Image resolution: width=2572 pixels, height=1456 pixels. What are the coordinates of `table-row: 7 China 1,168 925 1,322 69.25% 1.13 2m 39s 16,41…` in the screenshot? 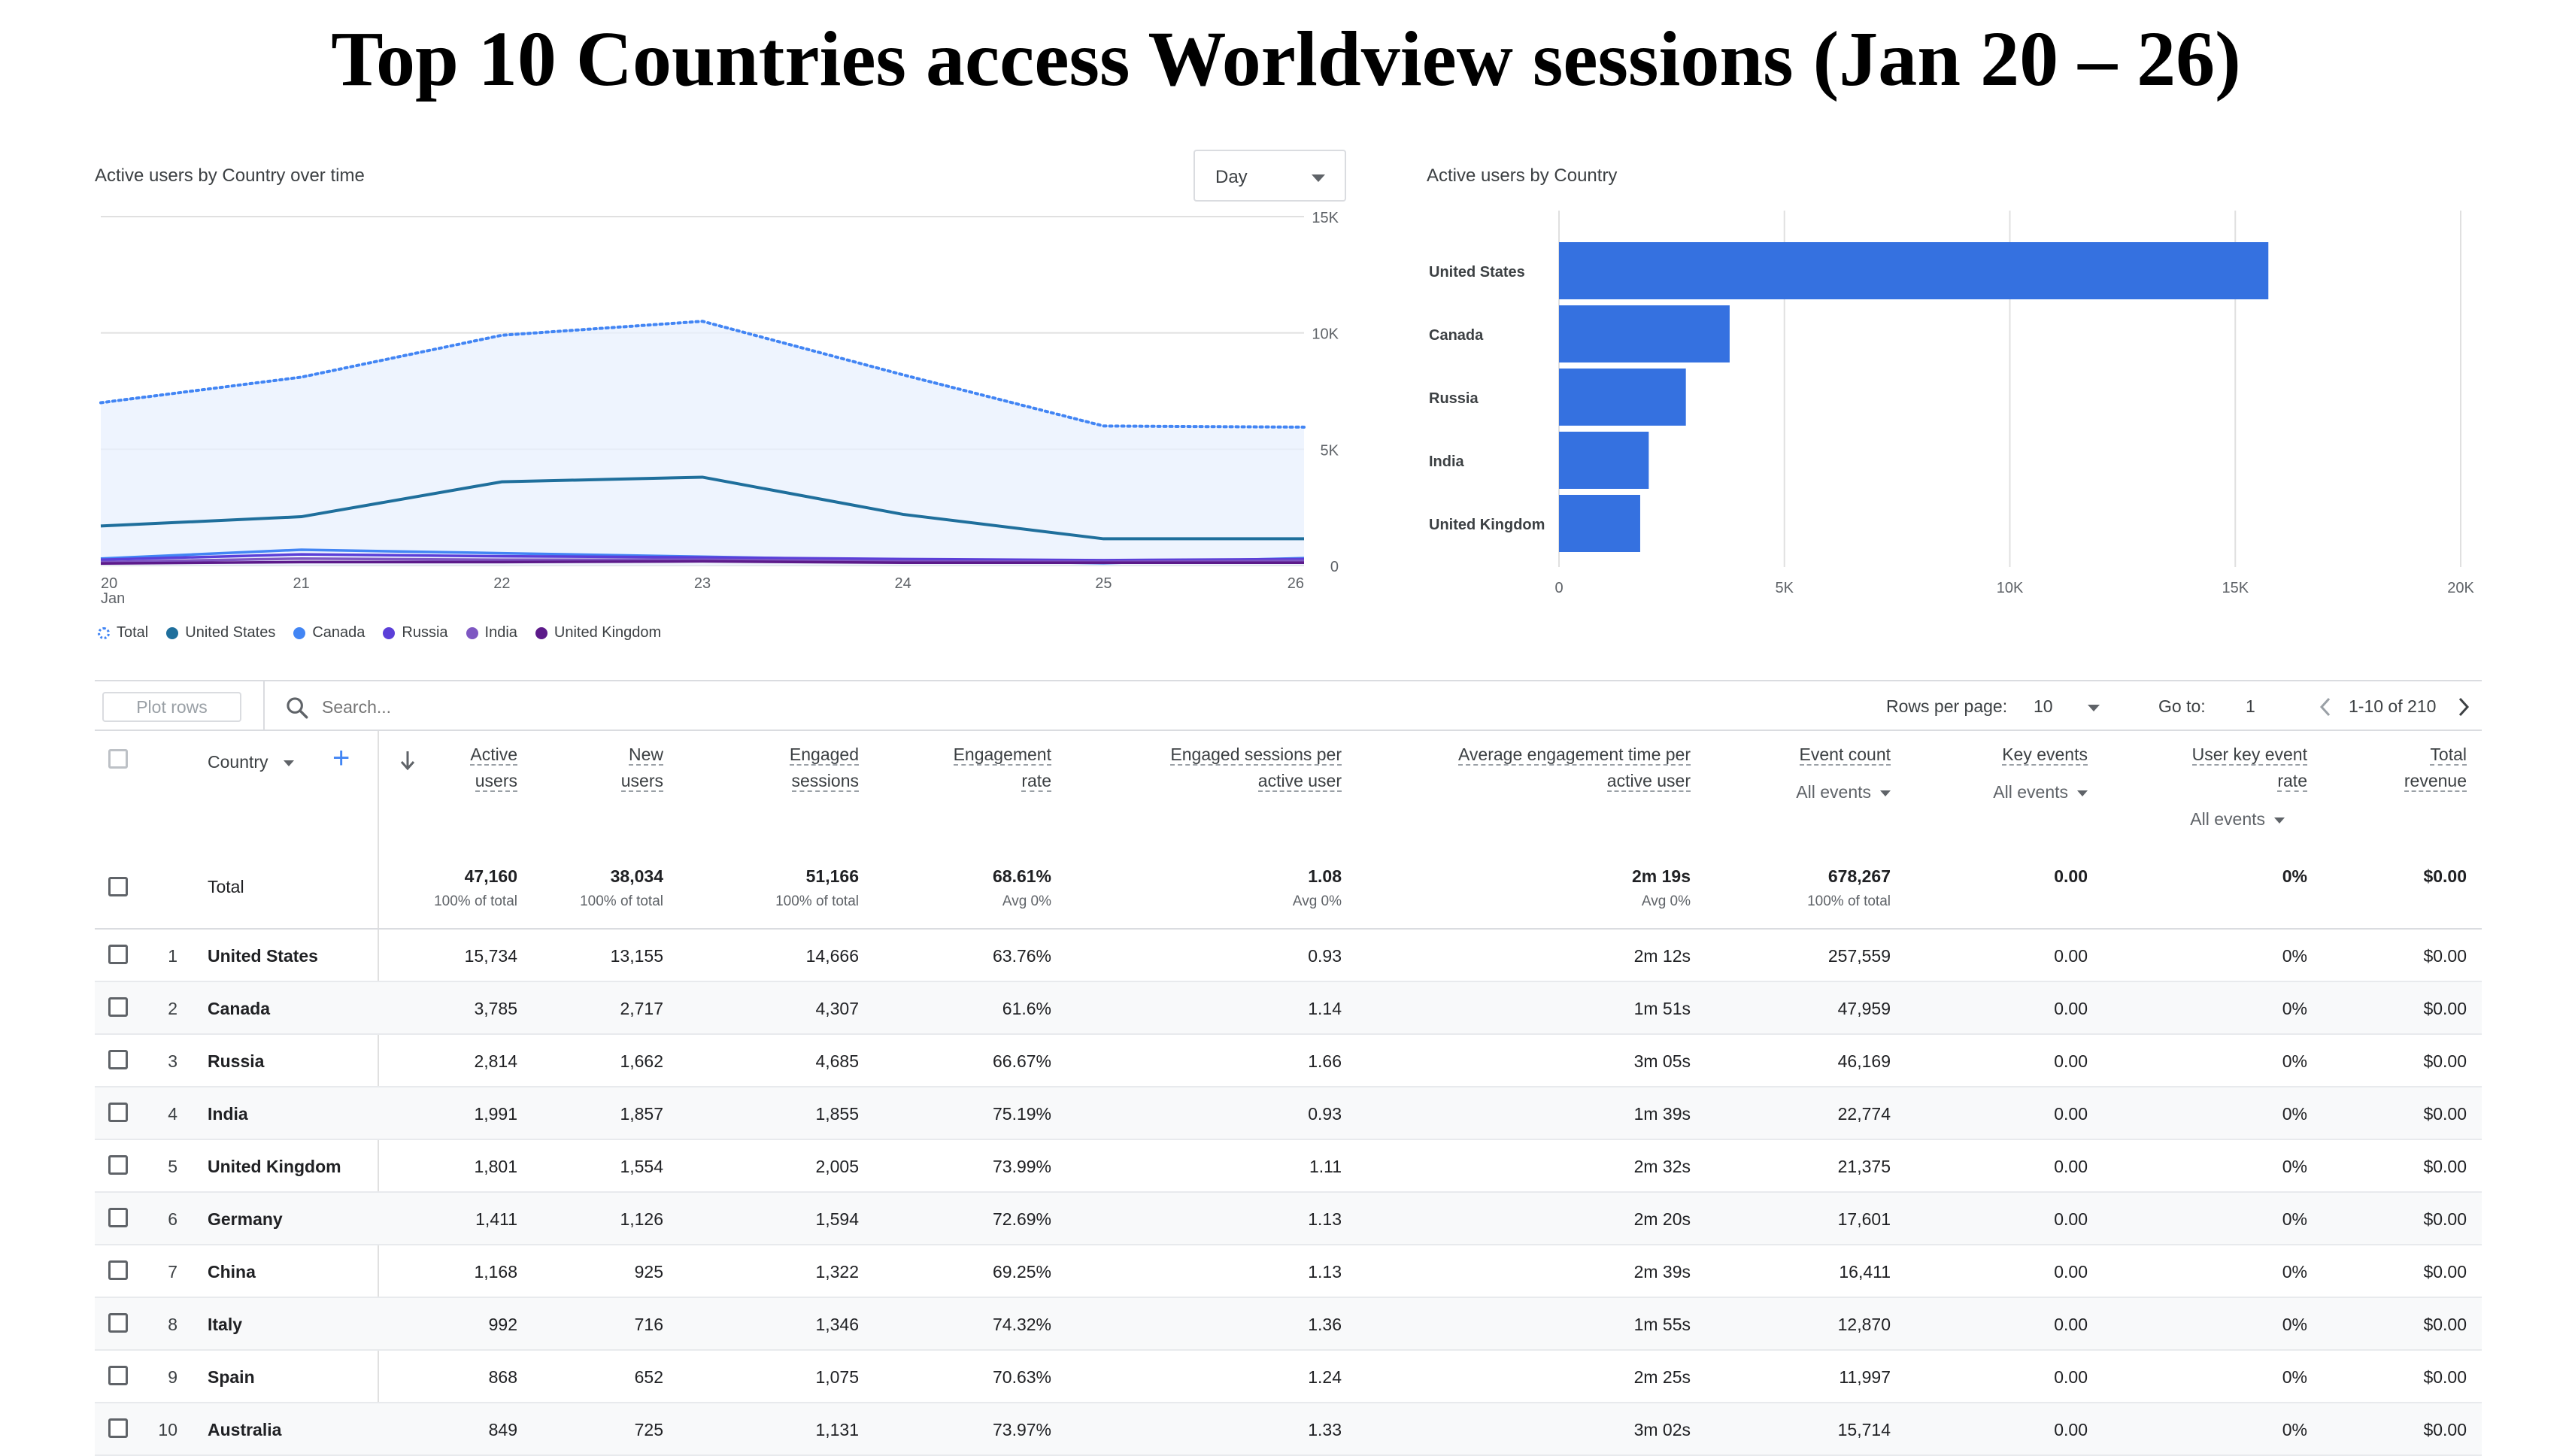 It's located at (1288, 1271).